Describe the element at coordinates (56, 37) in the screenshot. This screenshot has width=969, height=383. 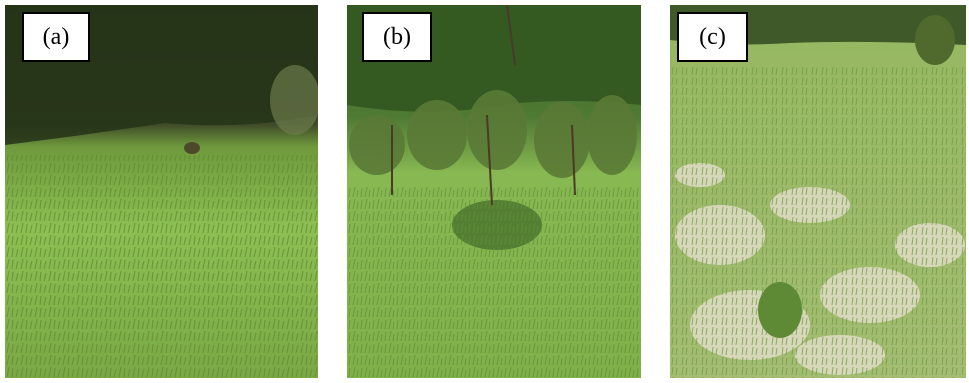
I see `panel-label: (a)` at that location.